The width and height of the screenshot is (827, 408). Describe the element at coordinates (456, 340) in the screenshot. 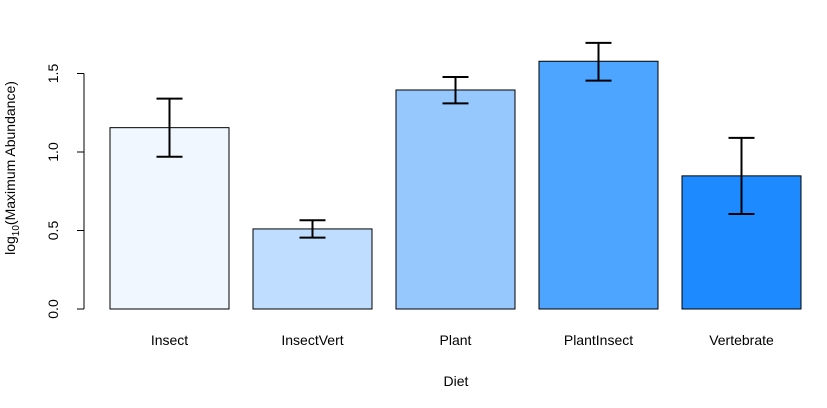

I see `x-tick-label: Plant` at that location.